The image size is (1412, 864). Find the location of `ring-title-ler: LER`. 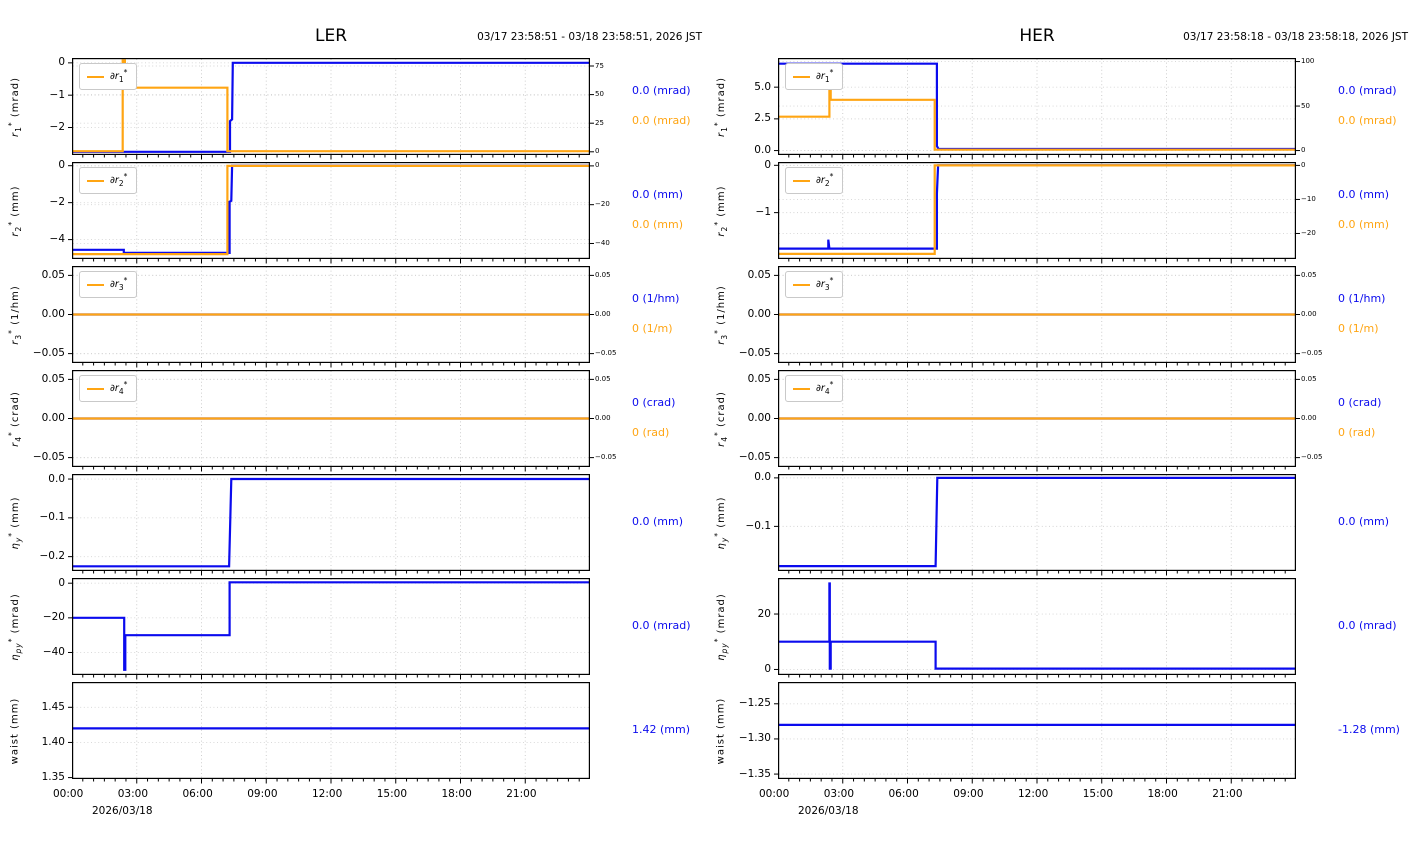

ring-title-ler: LER is located at coordinates (331, 36).